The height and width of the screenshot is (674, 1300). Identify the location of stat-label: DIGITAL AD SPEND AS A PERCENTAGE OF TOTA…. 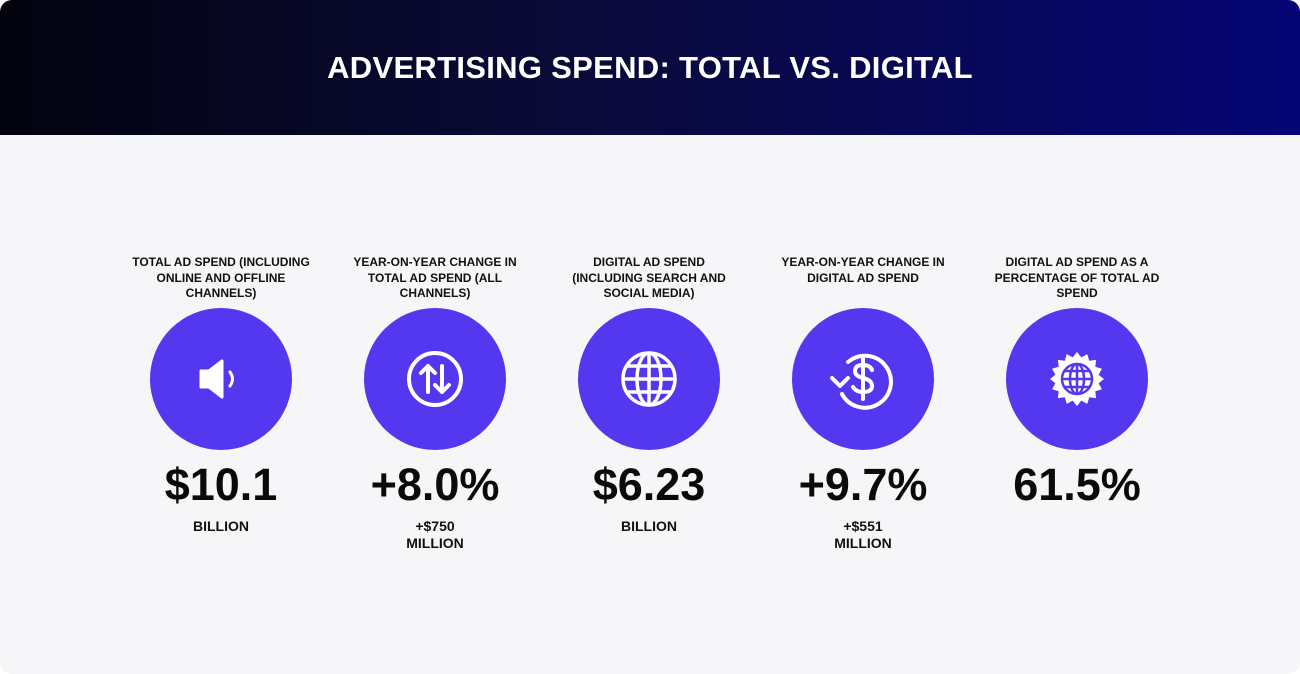
(1077, 277).